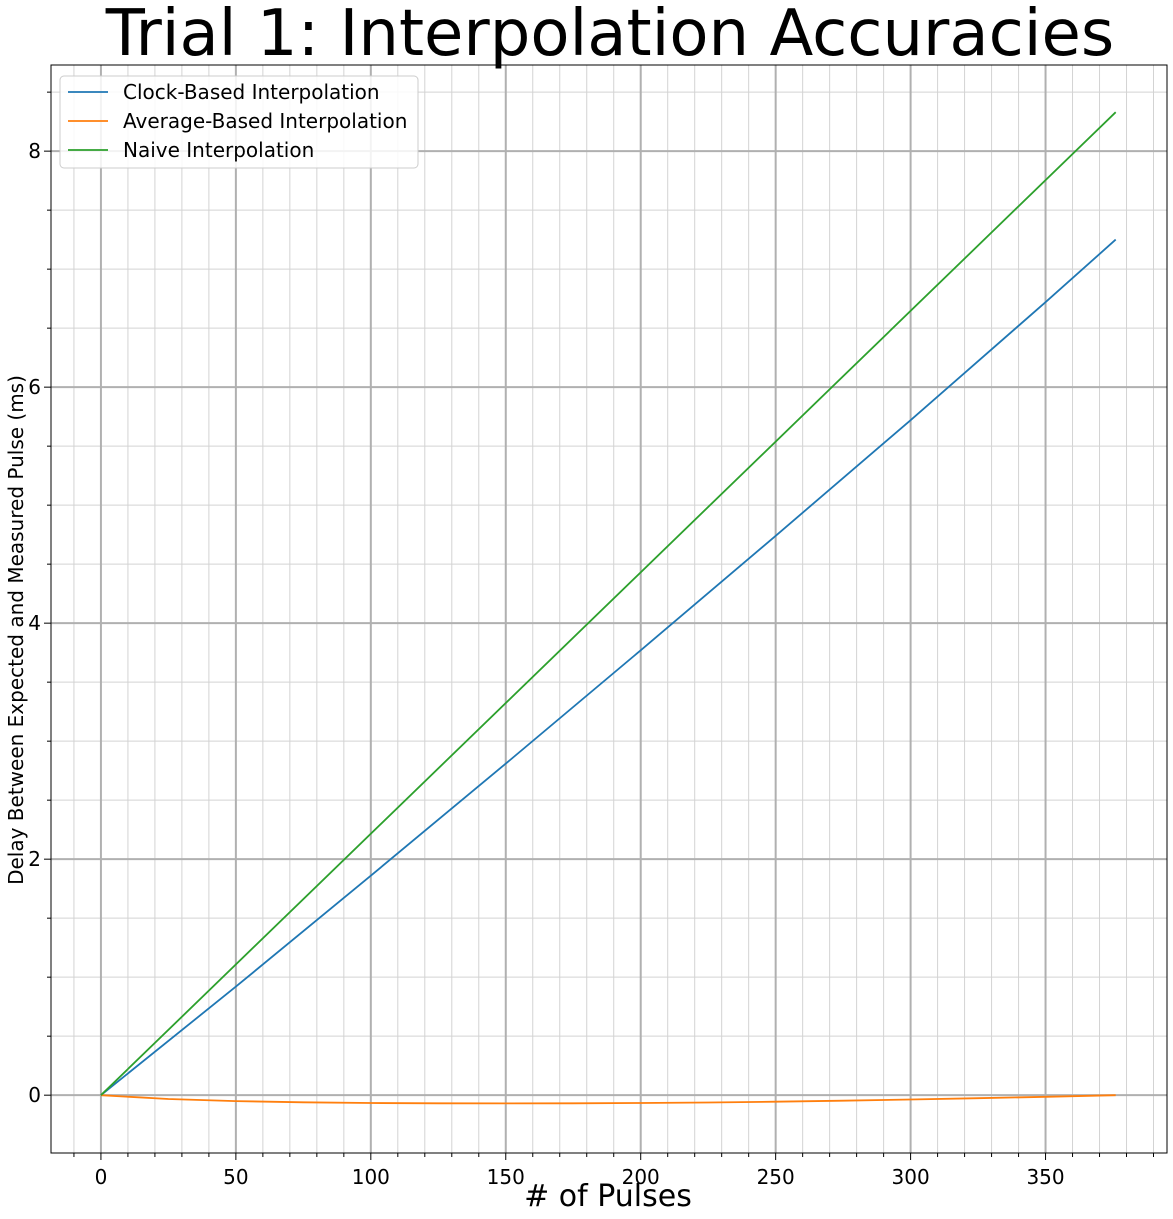  What do you see at coordinates (614, 1171) in the screenshot?
I see `x-axis-ticks: 0 50 100 150 200 250 300 350` at bounding box center [614, 1171].